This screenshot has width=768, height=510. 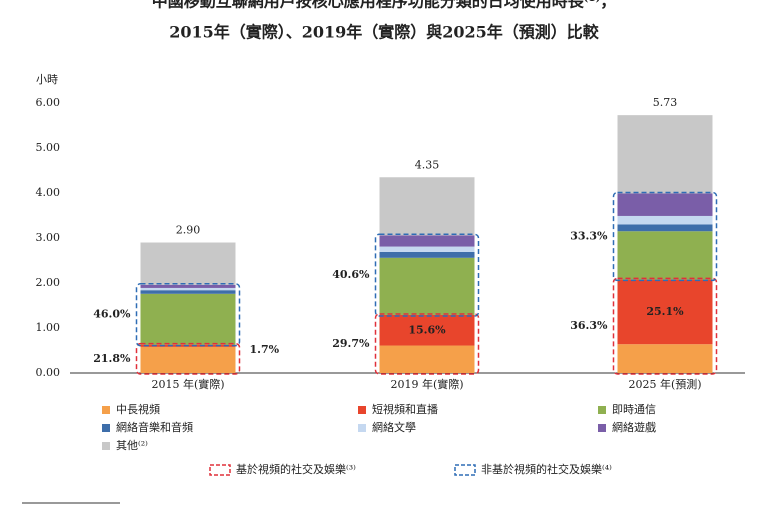 I want to click on legend-label: 基於視頻的社交及娛樂⁽³⁾, so click(x=296, y=469).